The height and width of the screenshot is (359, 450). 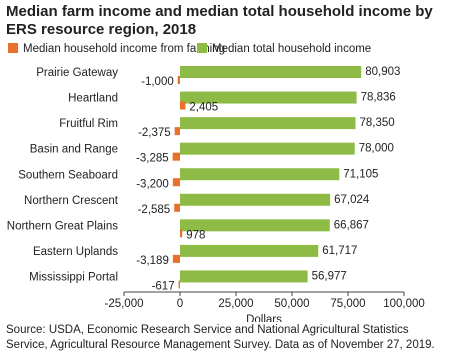 What do you see at coordinates (195, 235) in the screenshot?
I see `data-label: 978` at bounding box center [195, 235].